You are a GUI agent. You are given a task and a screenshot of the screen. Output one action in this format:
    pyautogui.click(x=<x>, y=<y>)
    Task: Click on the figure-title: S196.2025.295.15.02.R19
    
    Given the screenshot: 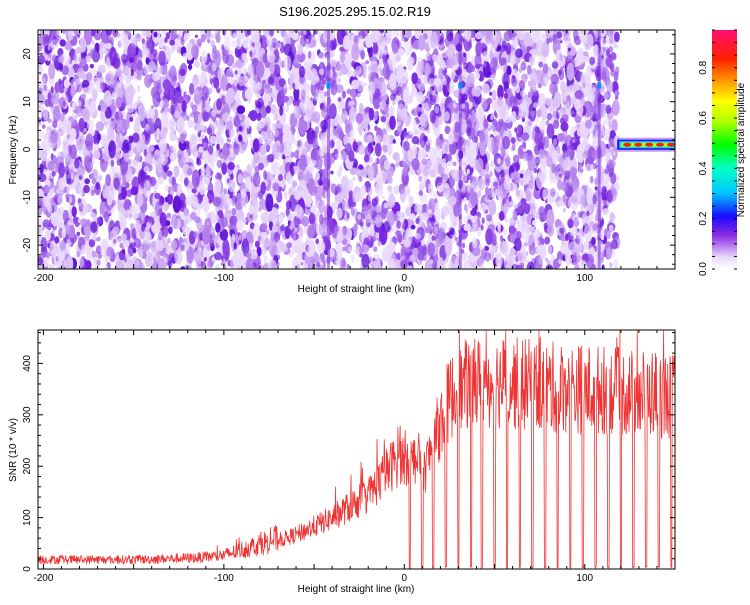 What is the action you would take?
    pyautogui.click(x=355, y=11)
    